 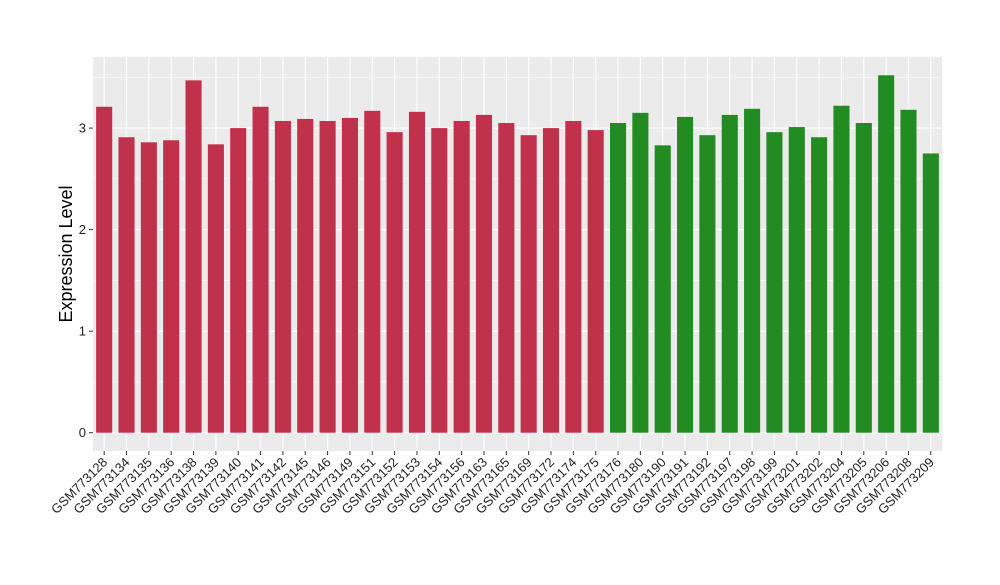 What do you see at coordinates (104, 269) in the screenshot?
I see `bar-GSM773128` at bounding box center [104, 269].